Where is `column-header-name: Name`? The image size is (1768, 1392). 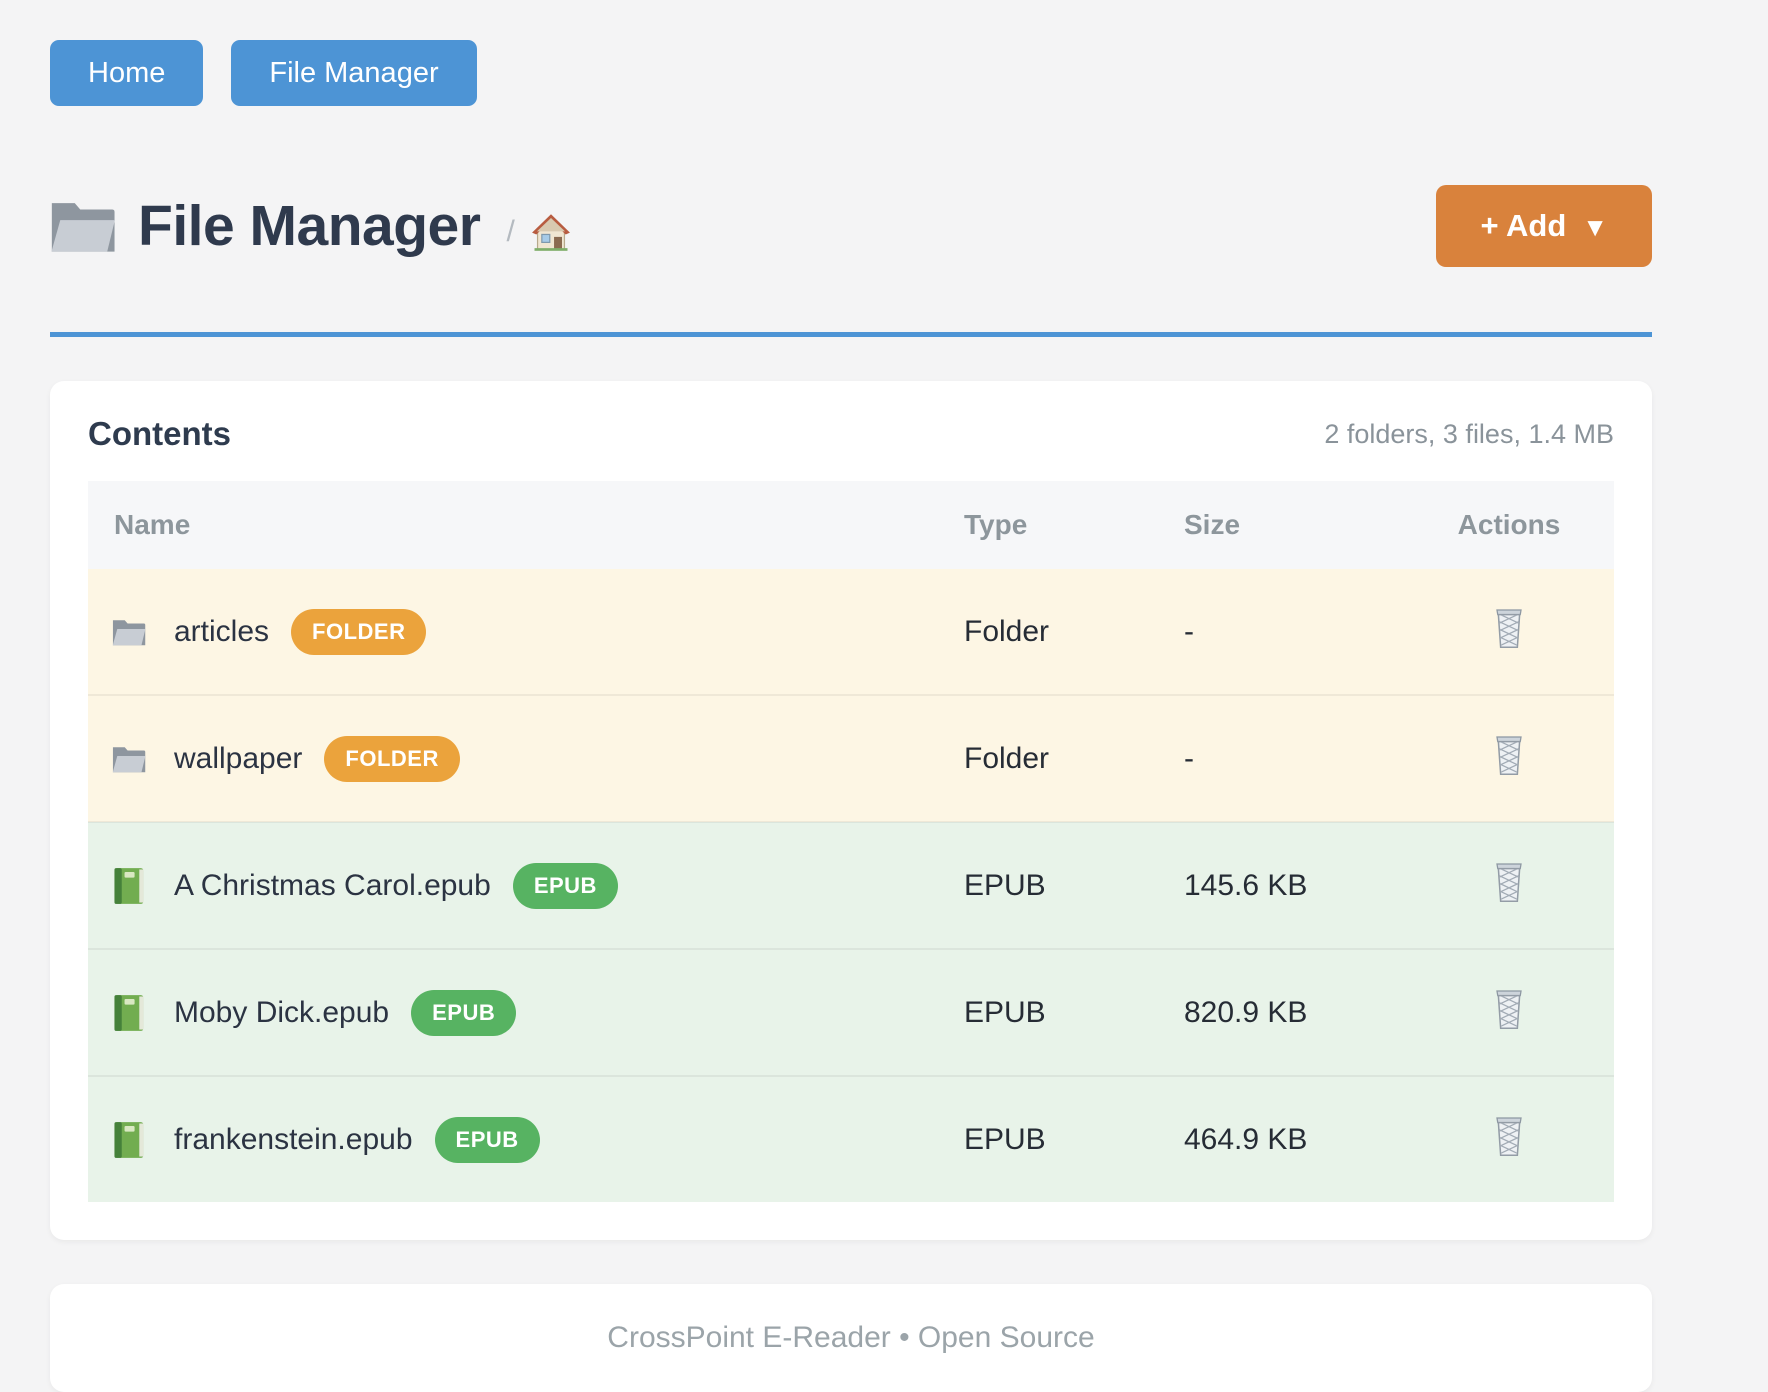
column-header-name: Name is located at coordinates (514, 525).